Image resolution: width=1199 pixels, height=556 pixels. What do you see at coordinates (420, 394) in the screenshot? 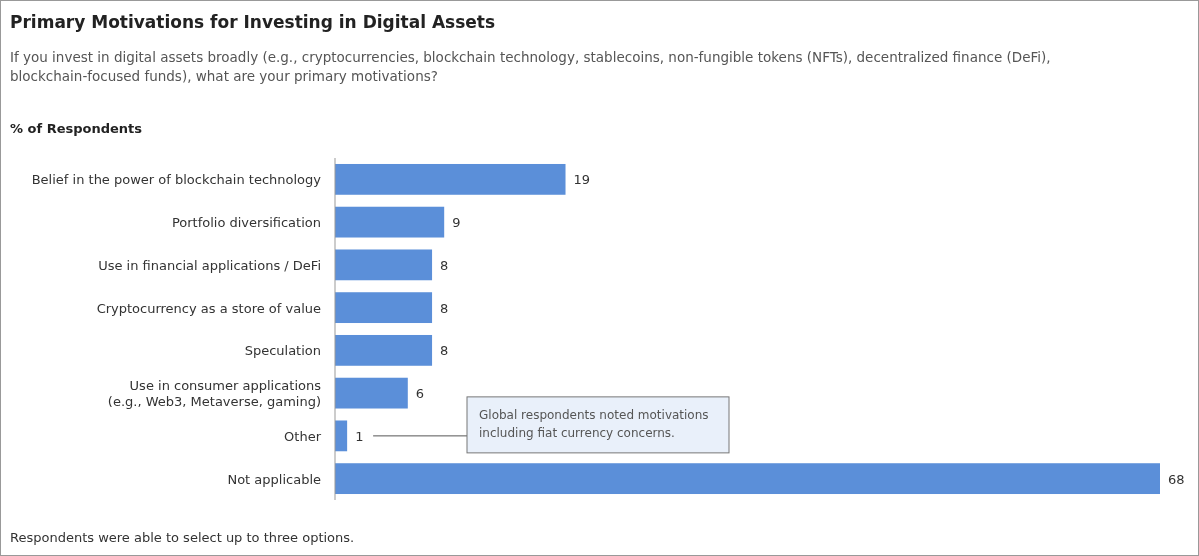
I see `data-label: 6` at bounding box center [420, 394].